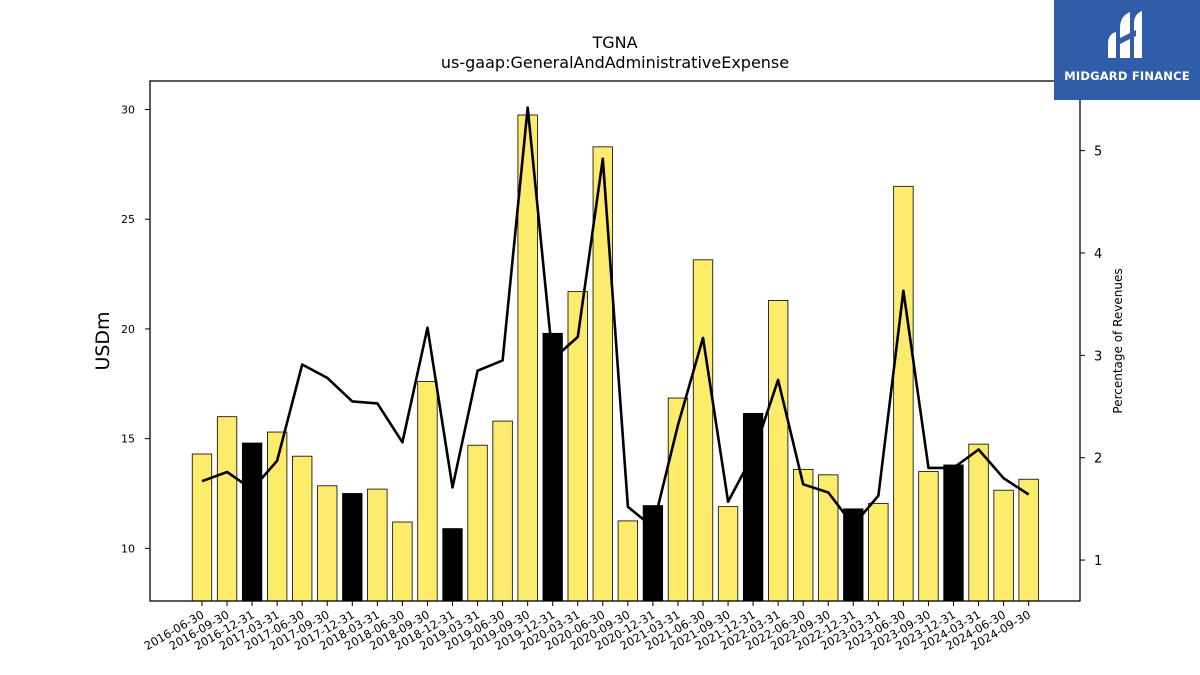 This screenshot has height=675, width=1200. What do you see at coordinates (1125, 34) in the screenshot?
I see `logo-mark-icon` at bounding box center [1125, 34].